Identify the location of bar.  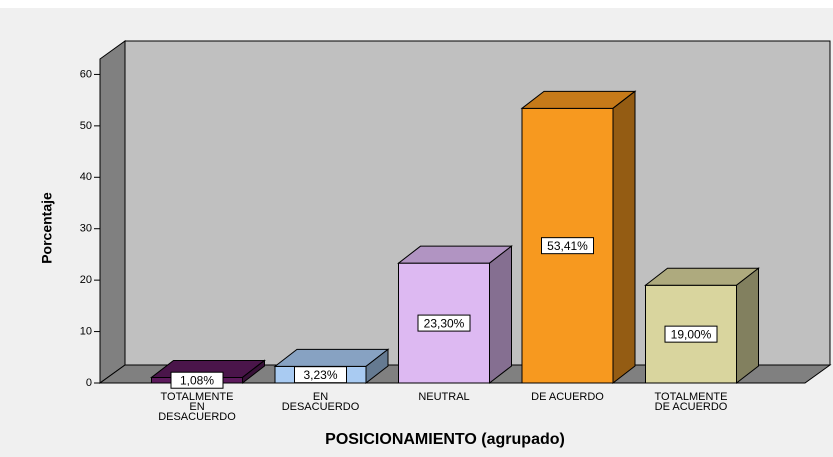
(455, 315).